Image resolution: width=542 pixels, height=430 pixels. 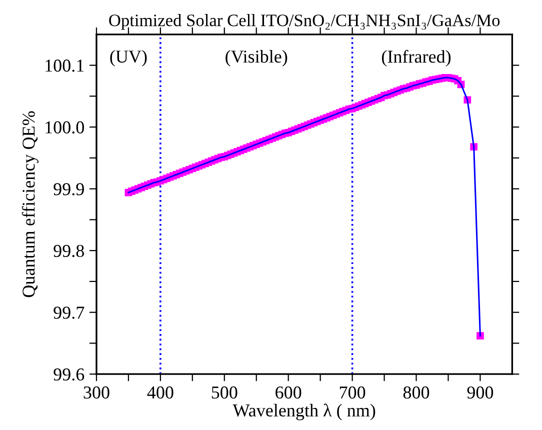 I want to click on y-tick-label: 99.6, so click(x=69, y=374).